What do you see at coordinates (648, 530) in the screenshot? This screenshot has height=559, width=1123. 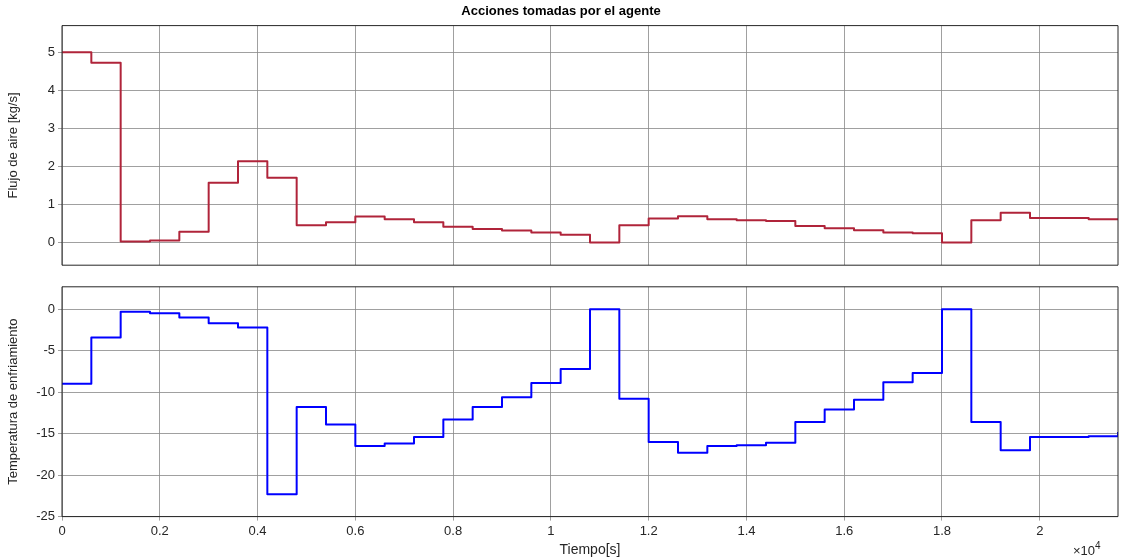 I see `x-tick-label: 1.2` at bounding box center [648, 530].